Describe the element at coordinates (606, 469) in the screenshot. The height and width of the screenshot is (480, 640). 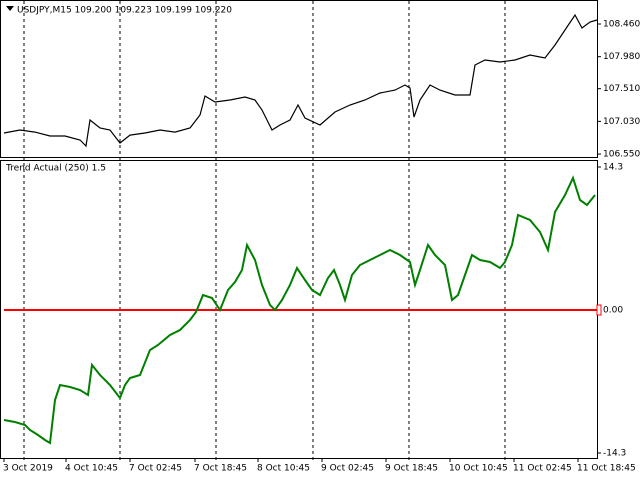
I see `x-tick-label: 11 Oct 18:45` at that location.